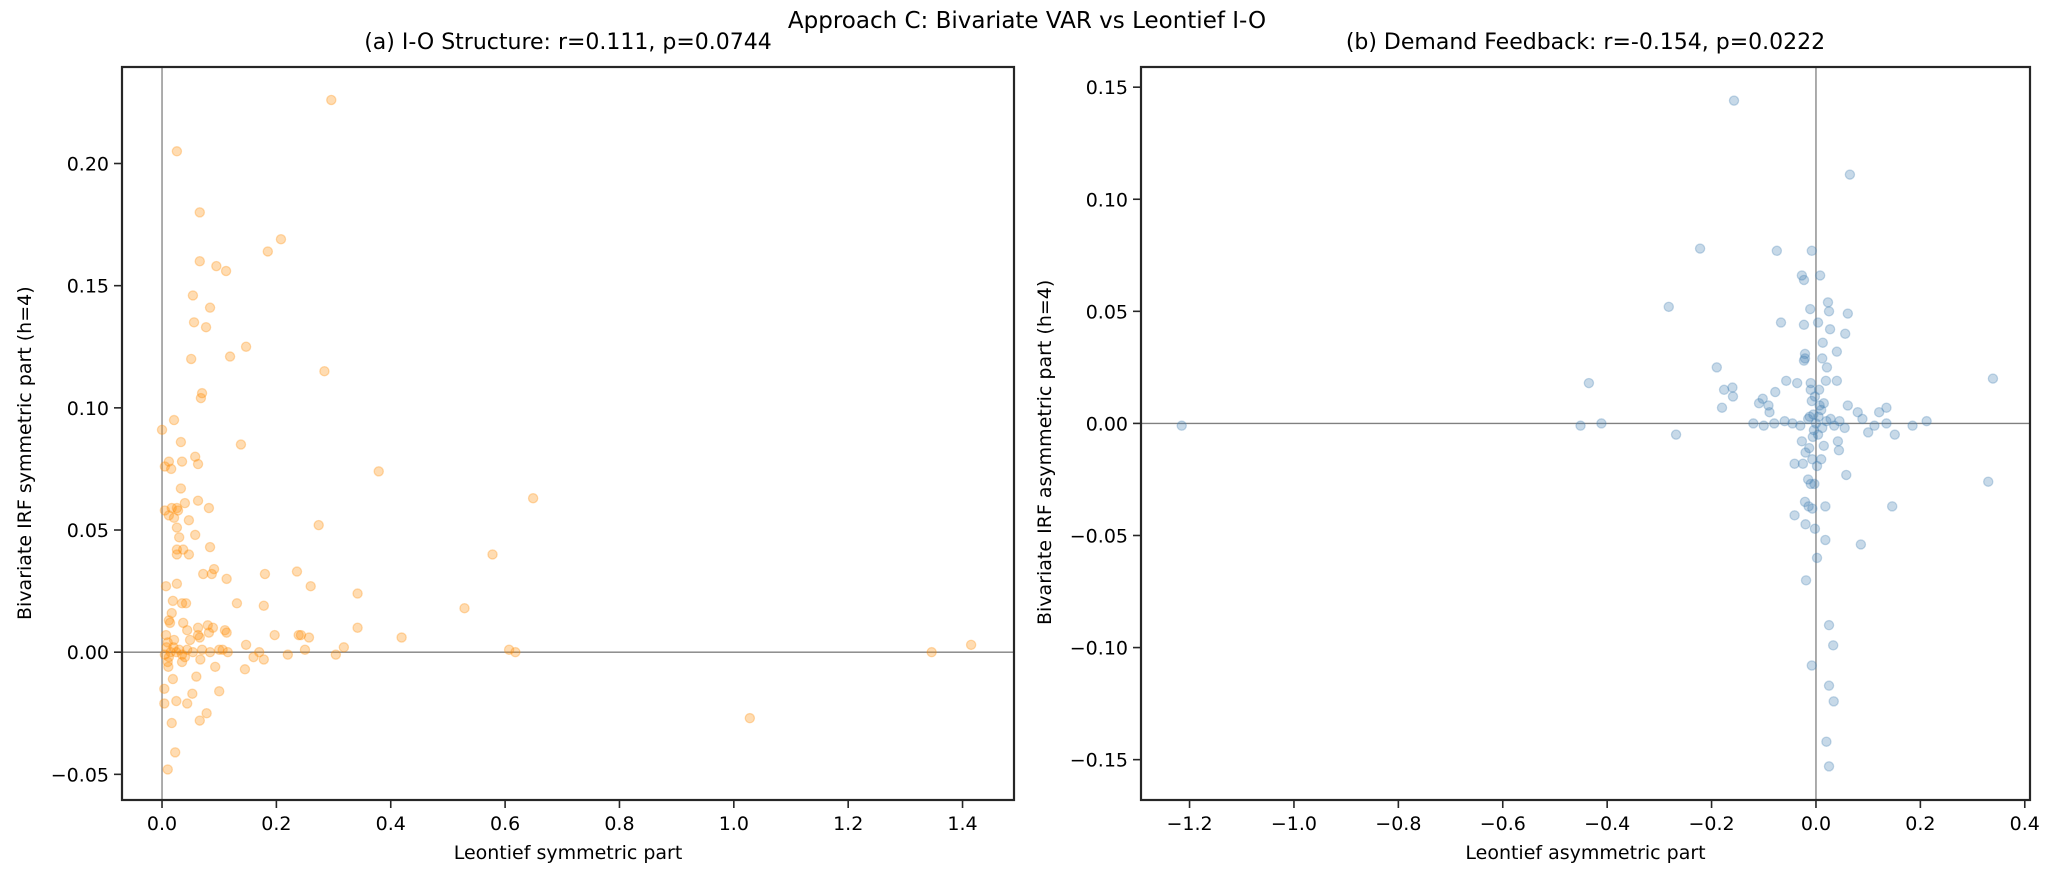  Describe the element at coordinates (1294, 824) in the screenshot. I see `x-tick-label: −1.0` at that location.